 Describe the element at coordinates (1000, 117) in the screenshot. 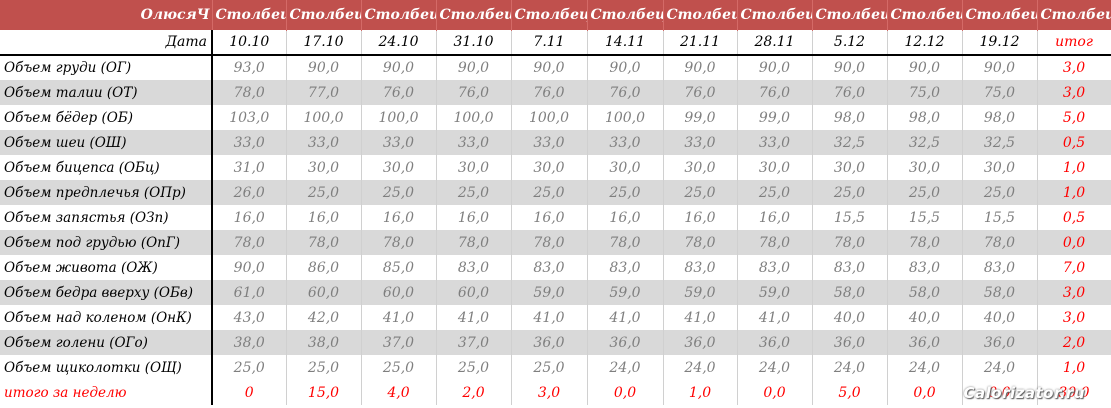

I see `value-cell: 98,0` at that location.